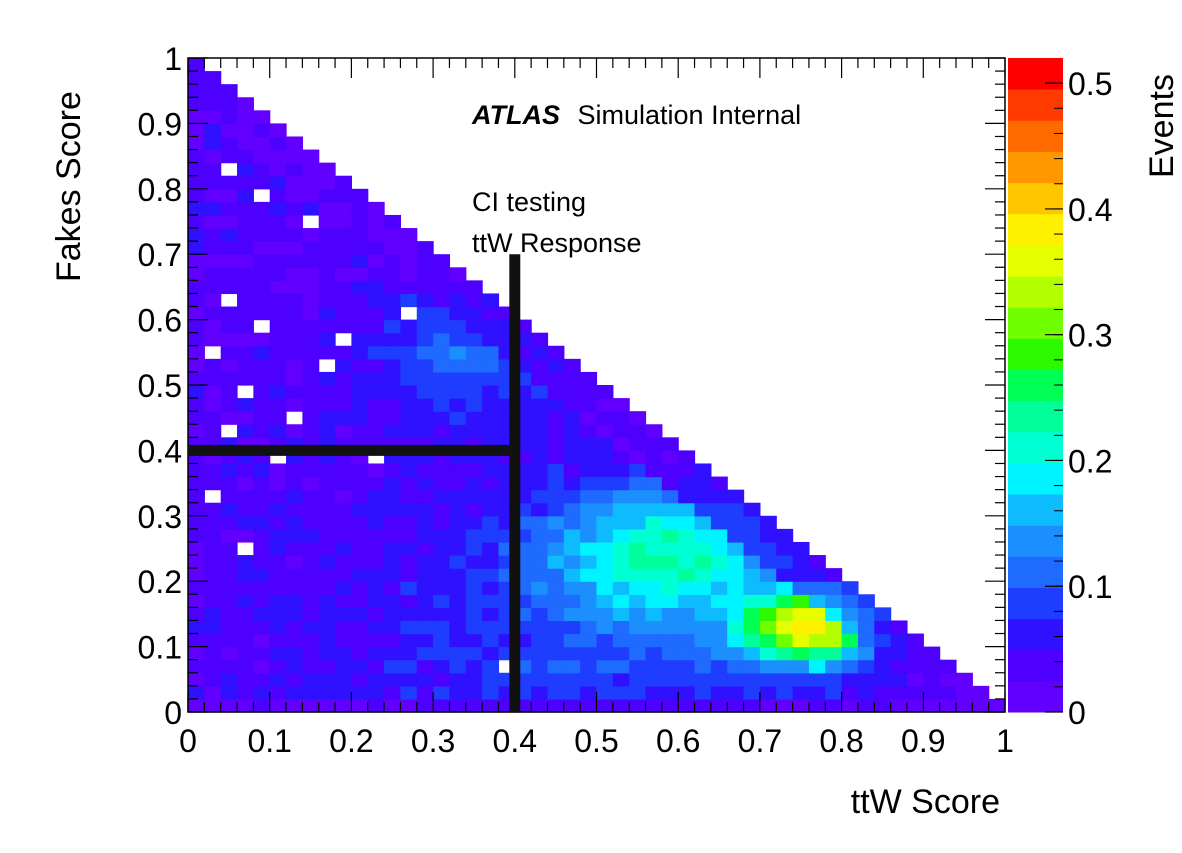 The height and width of the screenshot is (853, 1182). I want to click on x-tick-label: 0.9, so click(923, 741).